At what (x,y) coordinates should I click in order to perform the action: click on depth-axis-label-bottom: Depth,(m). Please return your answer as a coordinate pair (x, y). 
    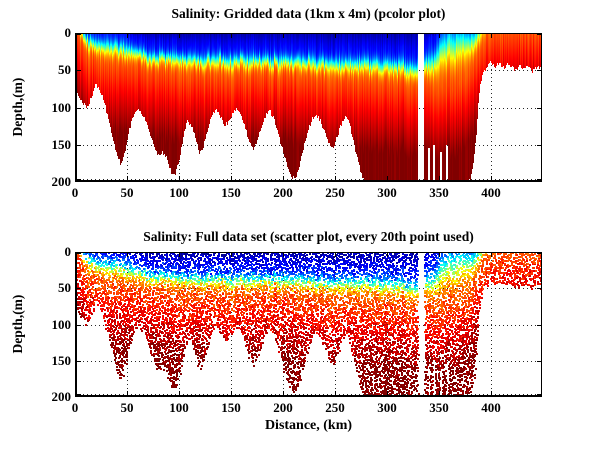
    Looking at the image, I should click on (17, 324).